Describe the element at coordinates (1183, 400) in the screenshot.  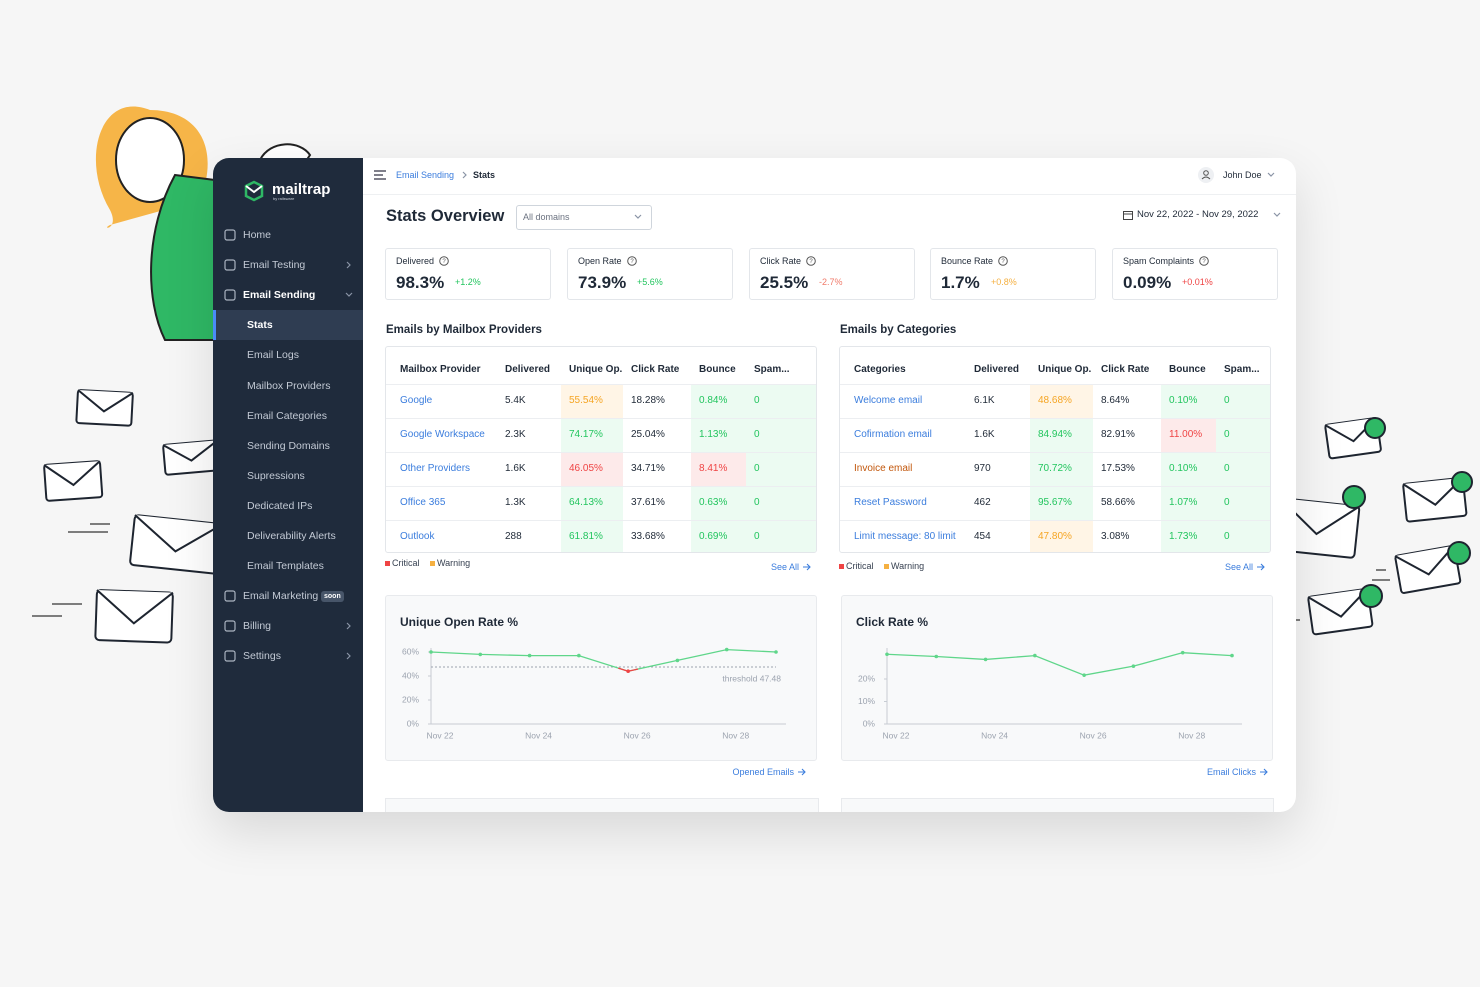
I see `table-cell: 0.10%` at that location.